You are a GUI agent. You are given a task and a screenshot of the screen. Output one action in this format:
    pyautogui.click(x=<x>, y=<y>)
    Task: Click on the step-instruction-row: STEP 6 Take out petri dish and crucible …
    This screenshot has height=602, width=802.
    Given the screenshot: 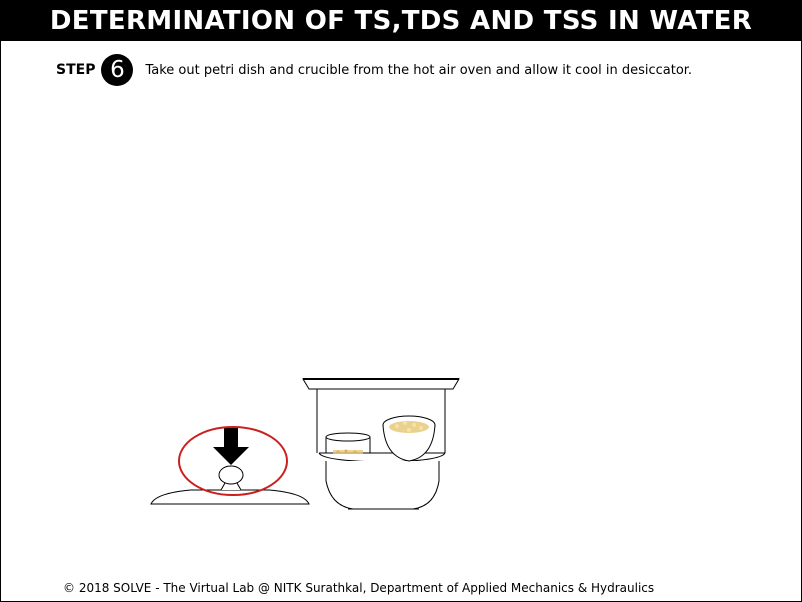 What is the action you would take?
    pyautogui.click(x=374, y=70)
    